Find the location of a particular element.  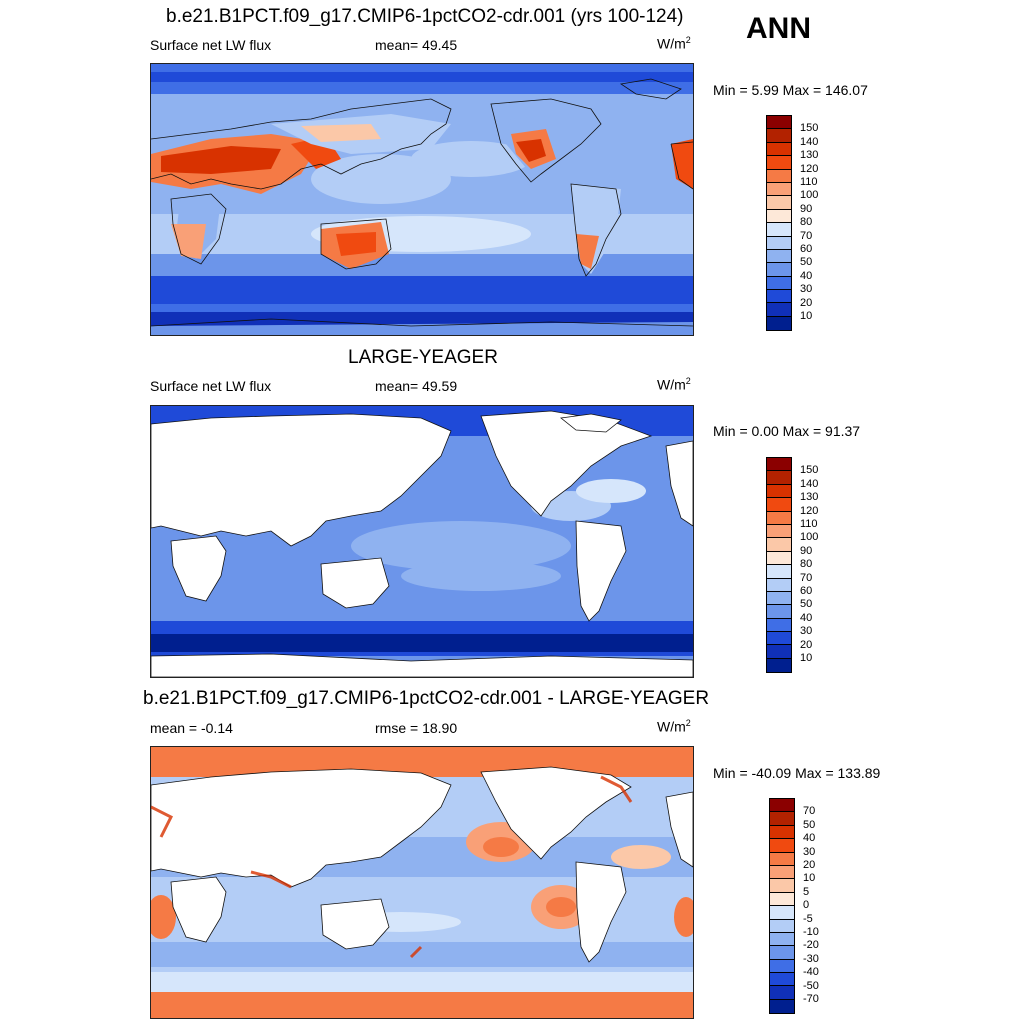

colorbar-tick-label: 0 is located at coordinates (806, 905).